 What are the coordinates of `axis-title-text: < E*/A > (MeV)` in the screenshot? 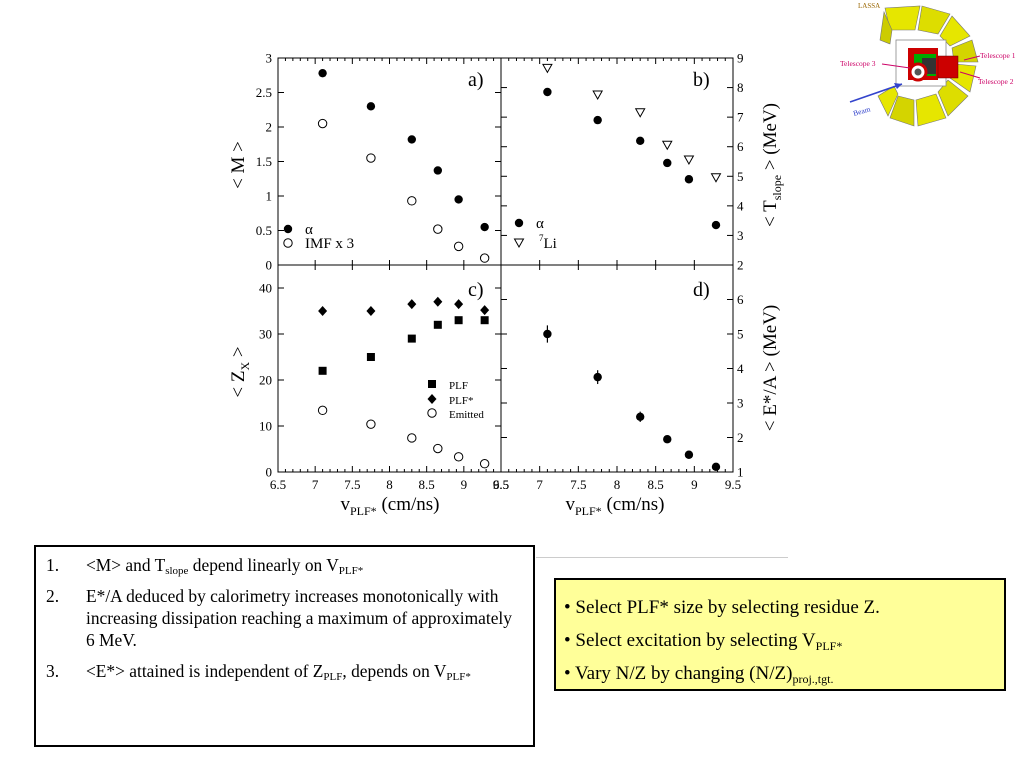 It's located at (770, 368).